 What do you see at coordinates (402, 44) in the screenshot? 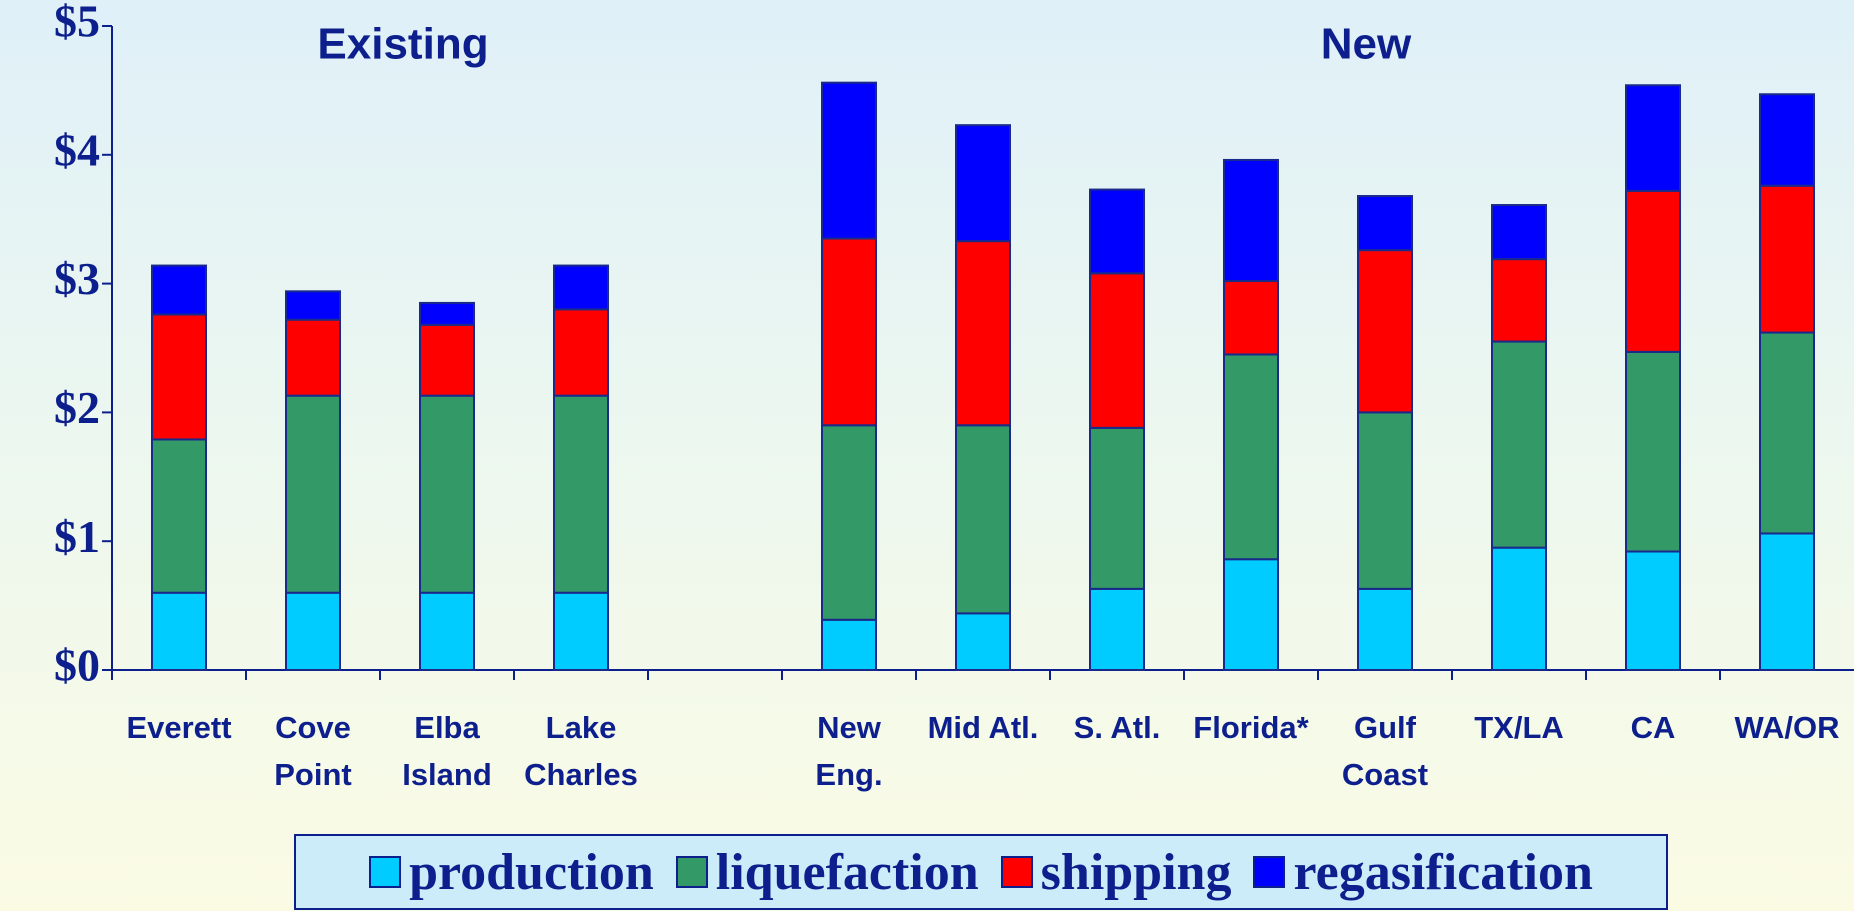
I see `annotation: Existing` at bounding box center [402, 44].